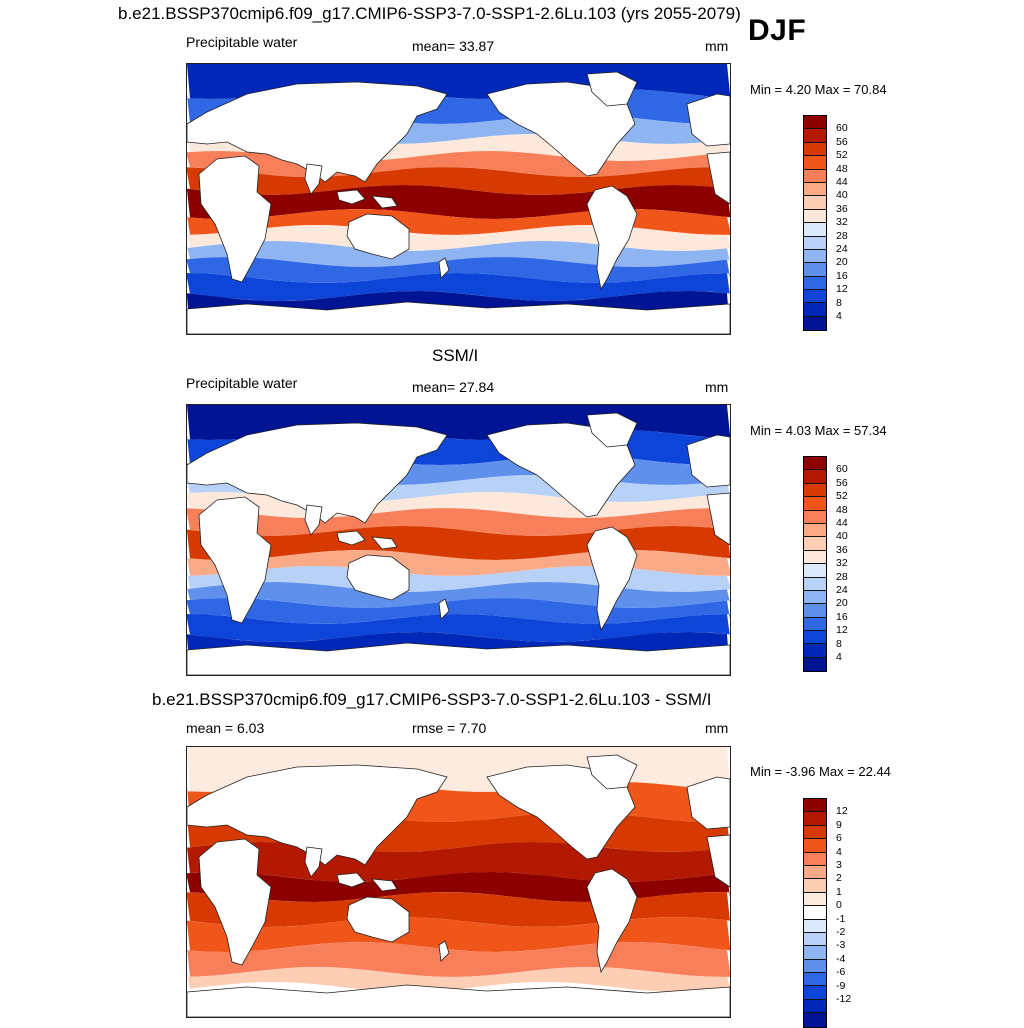 This screenshot has height=1028, width=1024. Describe the element at coordinates (839, 905) in the screenshot. I see `colorbar-tick-label: 0` at that location.